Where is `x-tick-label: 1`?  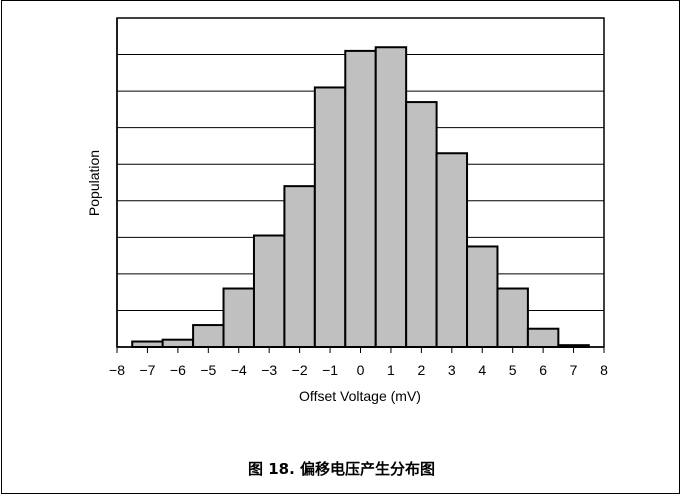
x-tick-label: 1 is located at coordinates (391, 370).